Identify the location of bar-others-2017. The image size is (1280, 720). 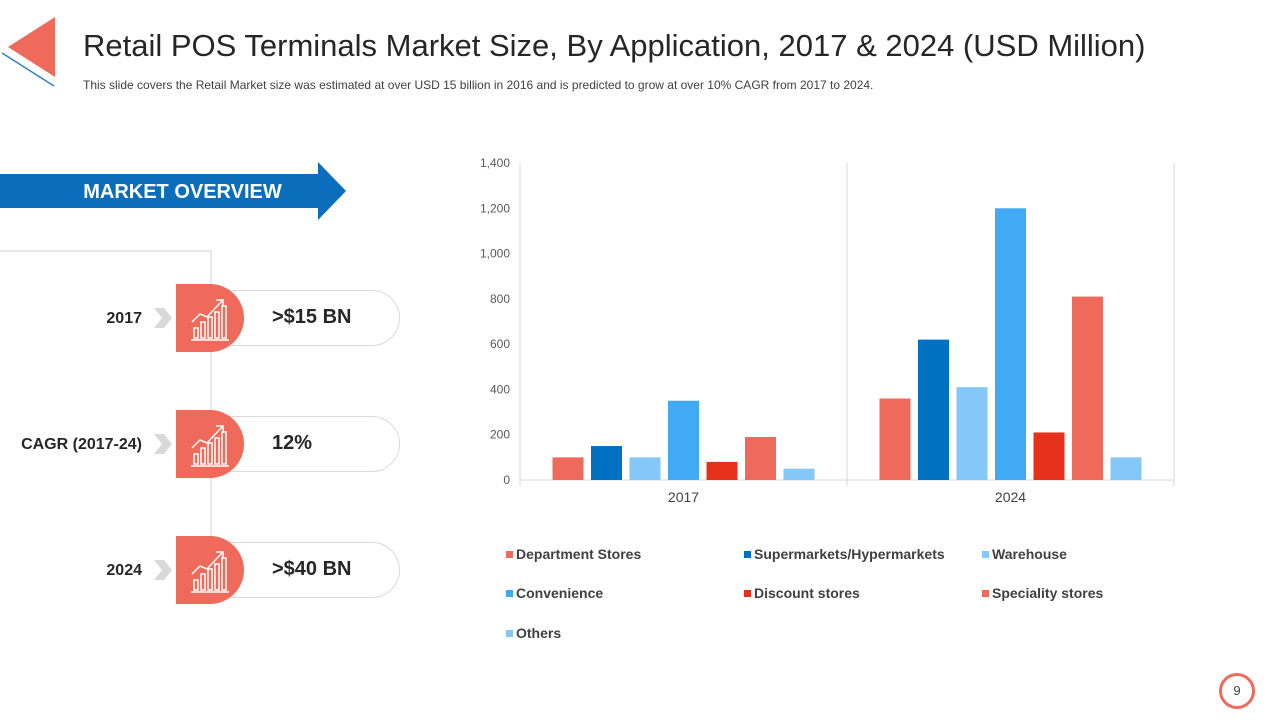
(799, 474).